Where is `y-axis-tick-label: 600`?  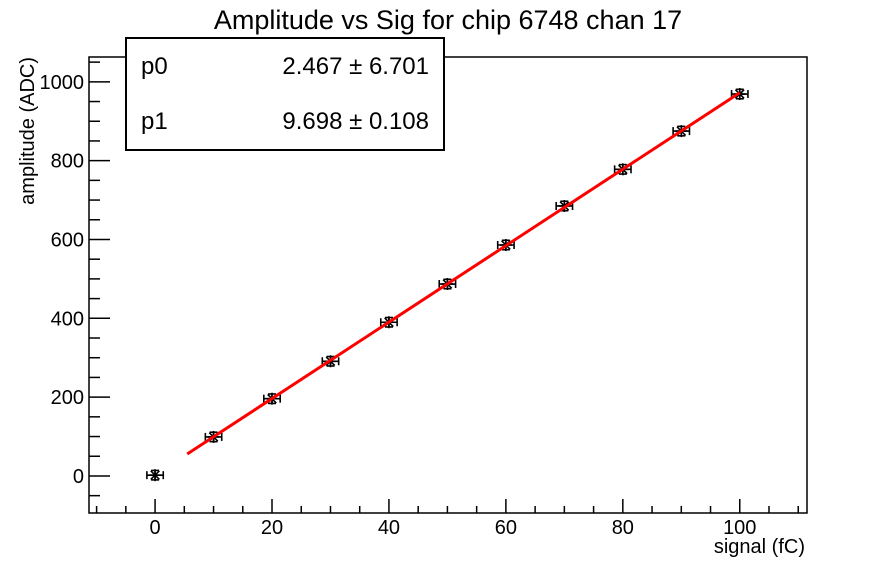
y-axis-tick-label: 600 is located at coordinates (67, 240).